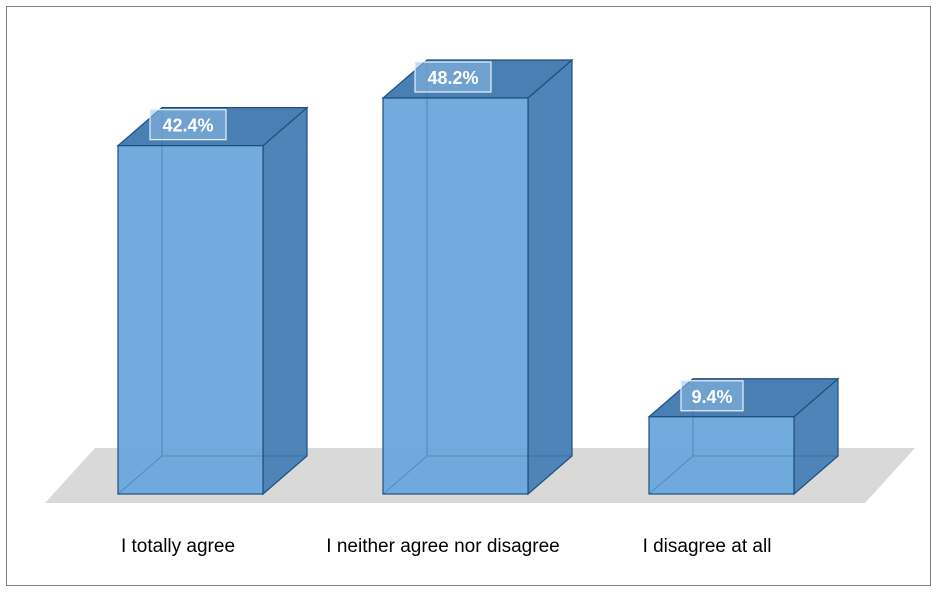 Image resolution: width=939 pixels, height=592 pixels. I want to click on value-label: 42.4%, so click(187, 126).